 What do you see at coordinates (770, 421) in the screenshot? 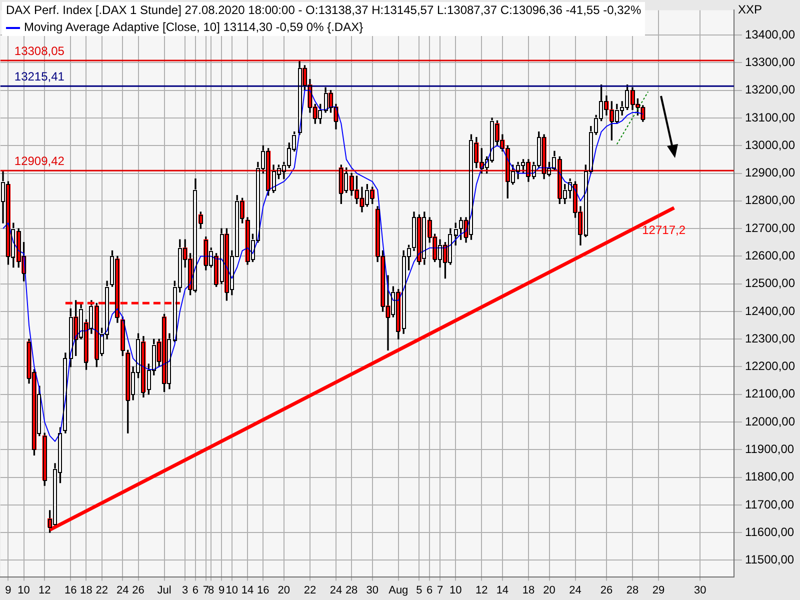
I see `y-tick-label: 12000,00` at bounding box center [770, 421].